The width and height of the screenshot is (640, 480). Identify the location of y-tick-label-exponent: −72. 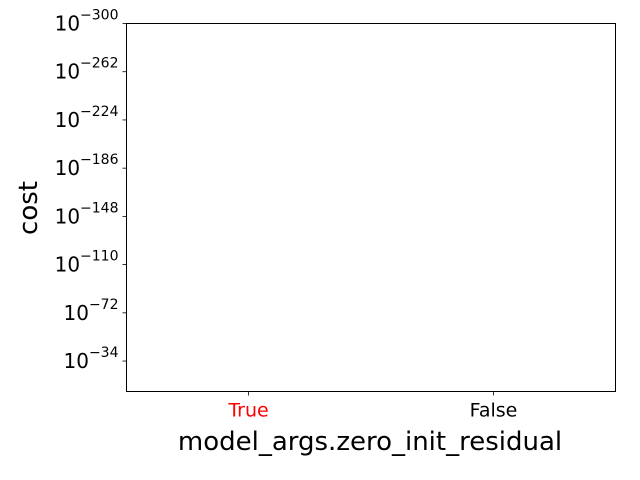
(104, 305).